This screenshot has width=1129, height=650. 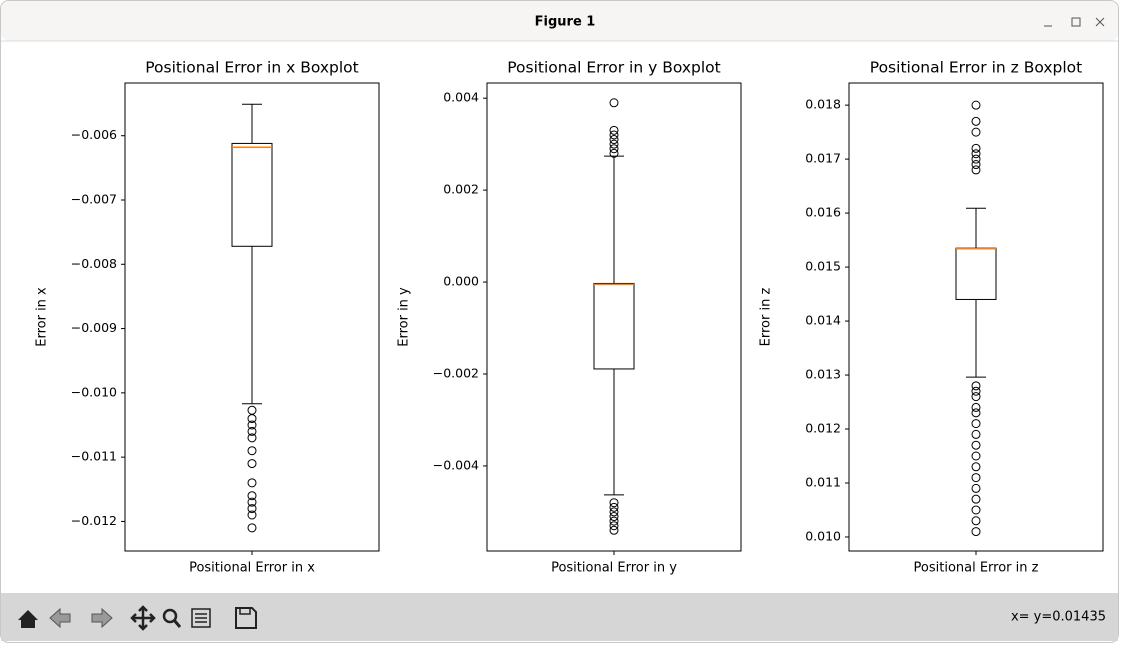 I want to click on toolbar-icons, so click(x=137, y=618).